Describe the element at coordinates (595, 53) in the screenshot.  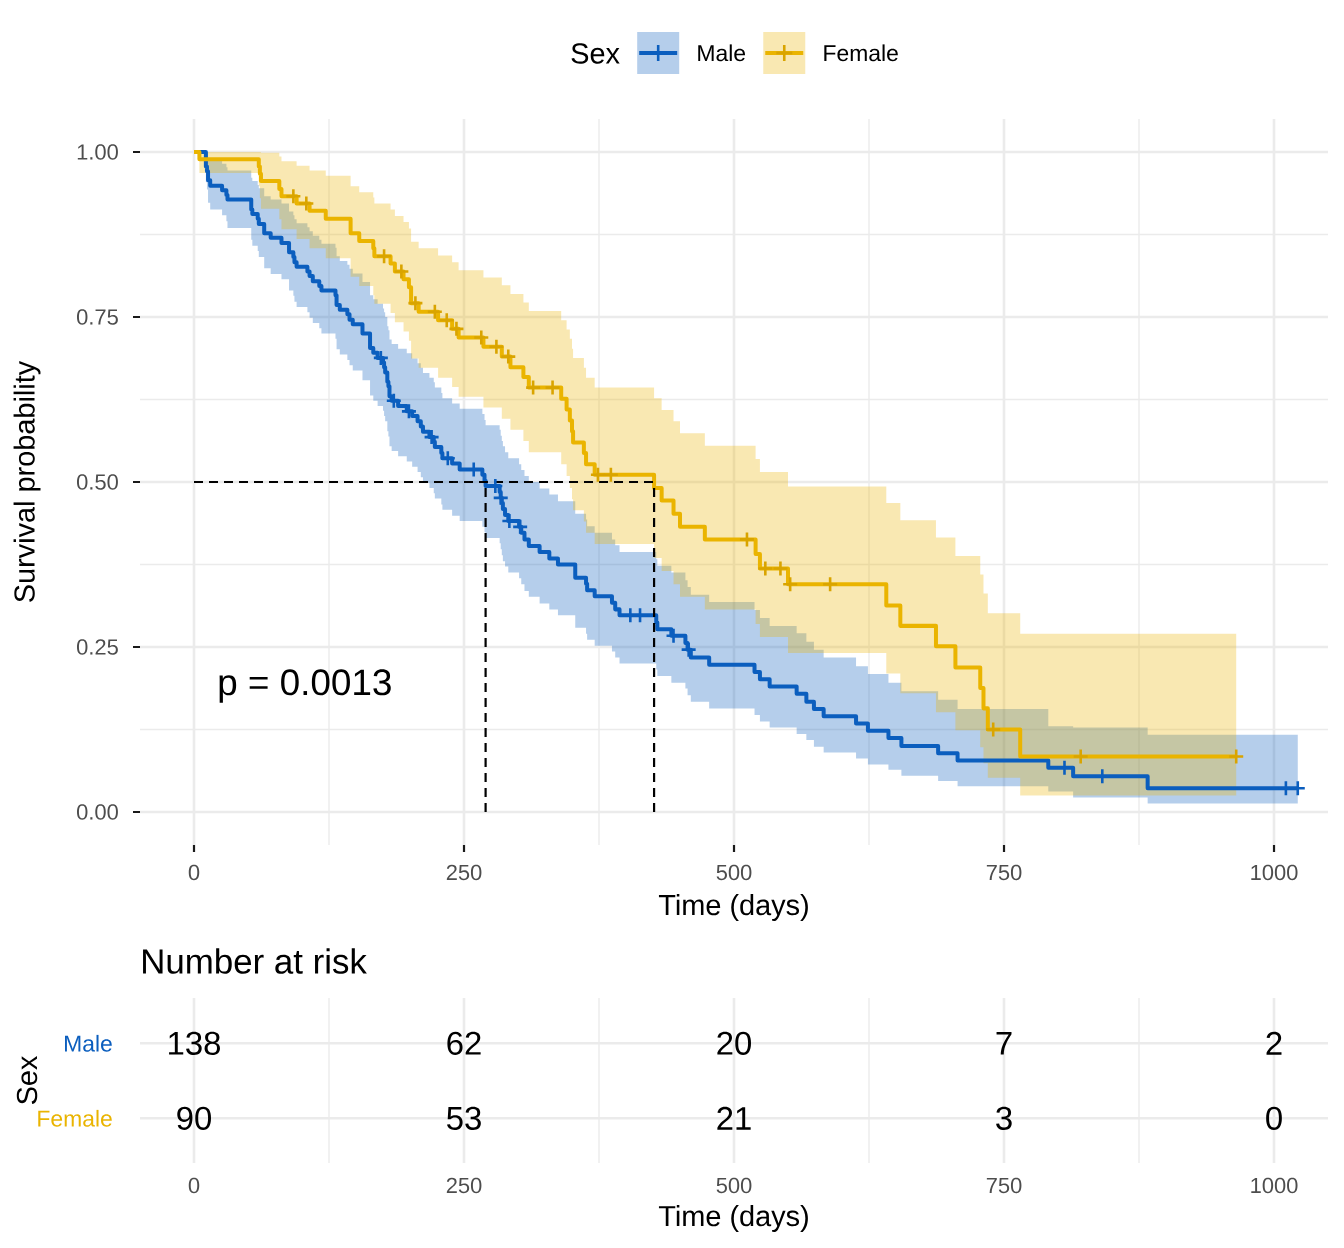
I see `legend-title: Sex` at that location.